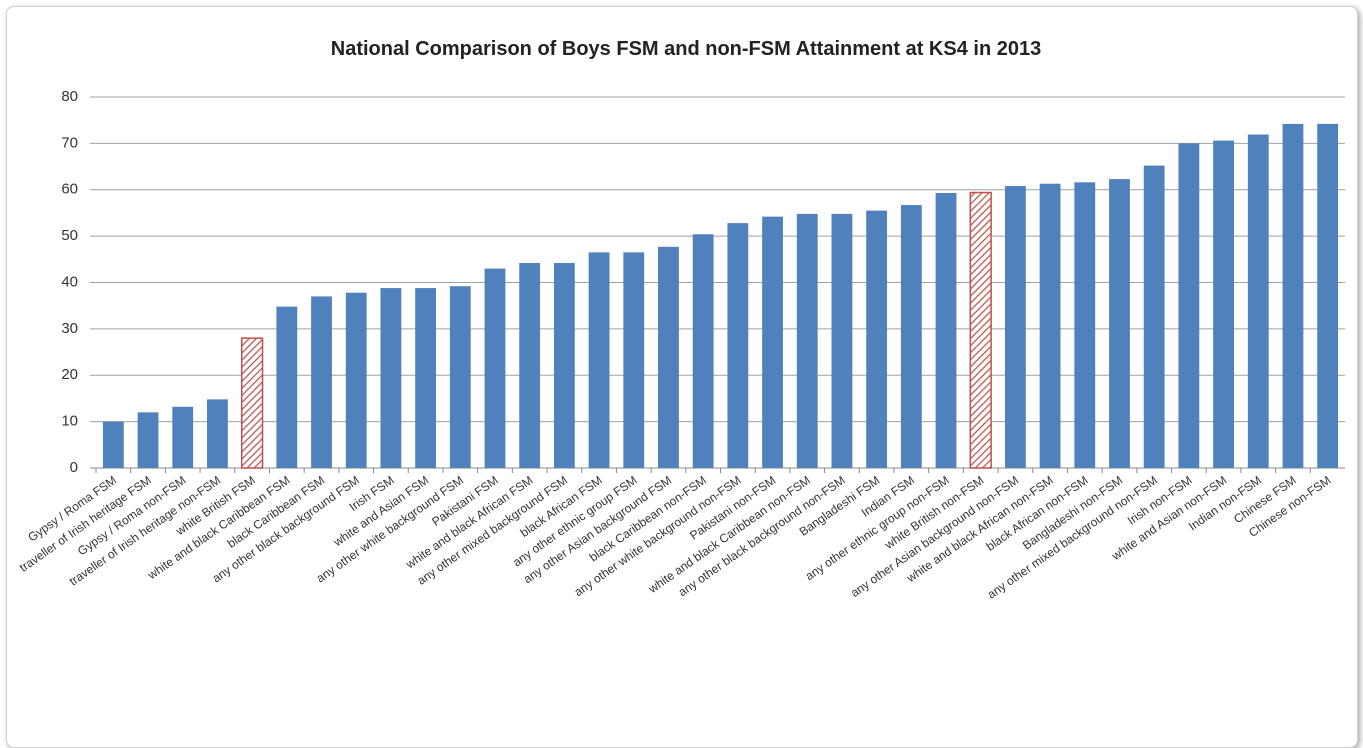 This screenshot has width=1363, height=748. Describe the element at coordinates (69, 421) in the screenshot. I see `y-tick-label: 10` at that location.